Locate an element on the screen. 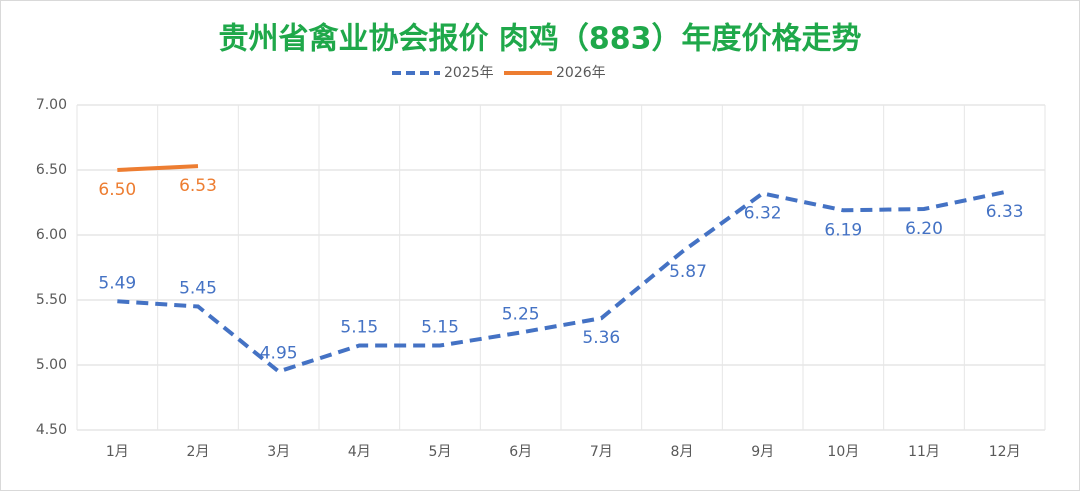 The width and height of the screenshot is (1080, 491). data-label: 6.50 is located at coordinates (117, 190).